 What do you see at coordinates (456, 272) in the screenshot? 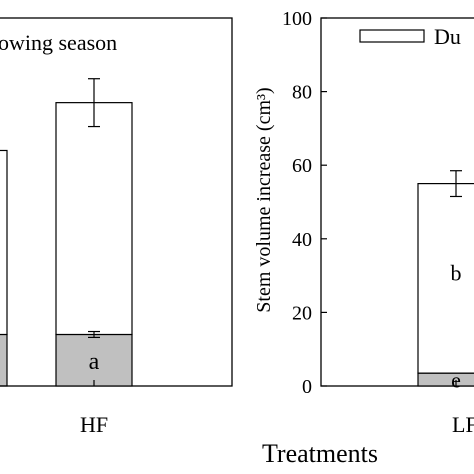
I see `letter-label-lf-top: b` at bounding box center [456, 272].